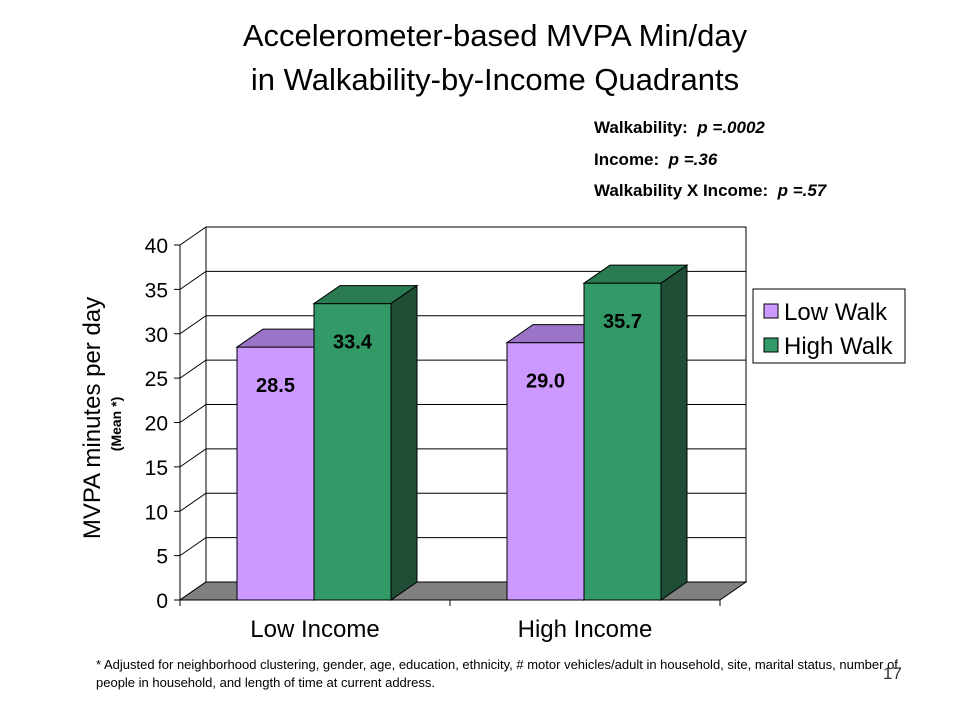 The width and height of the screenshot is (960, 720). What do you see at coordinates (156, 379) in the screenshot?
I see `y-tick-label: 25` at bounding box center [156, 379].